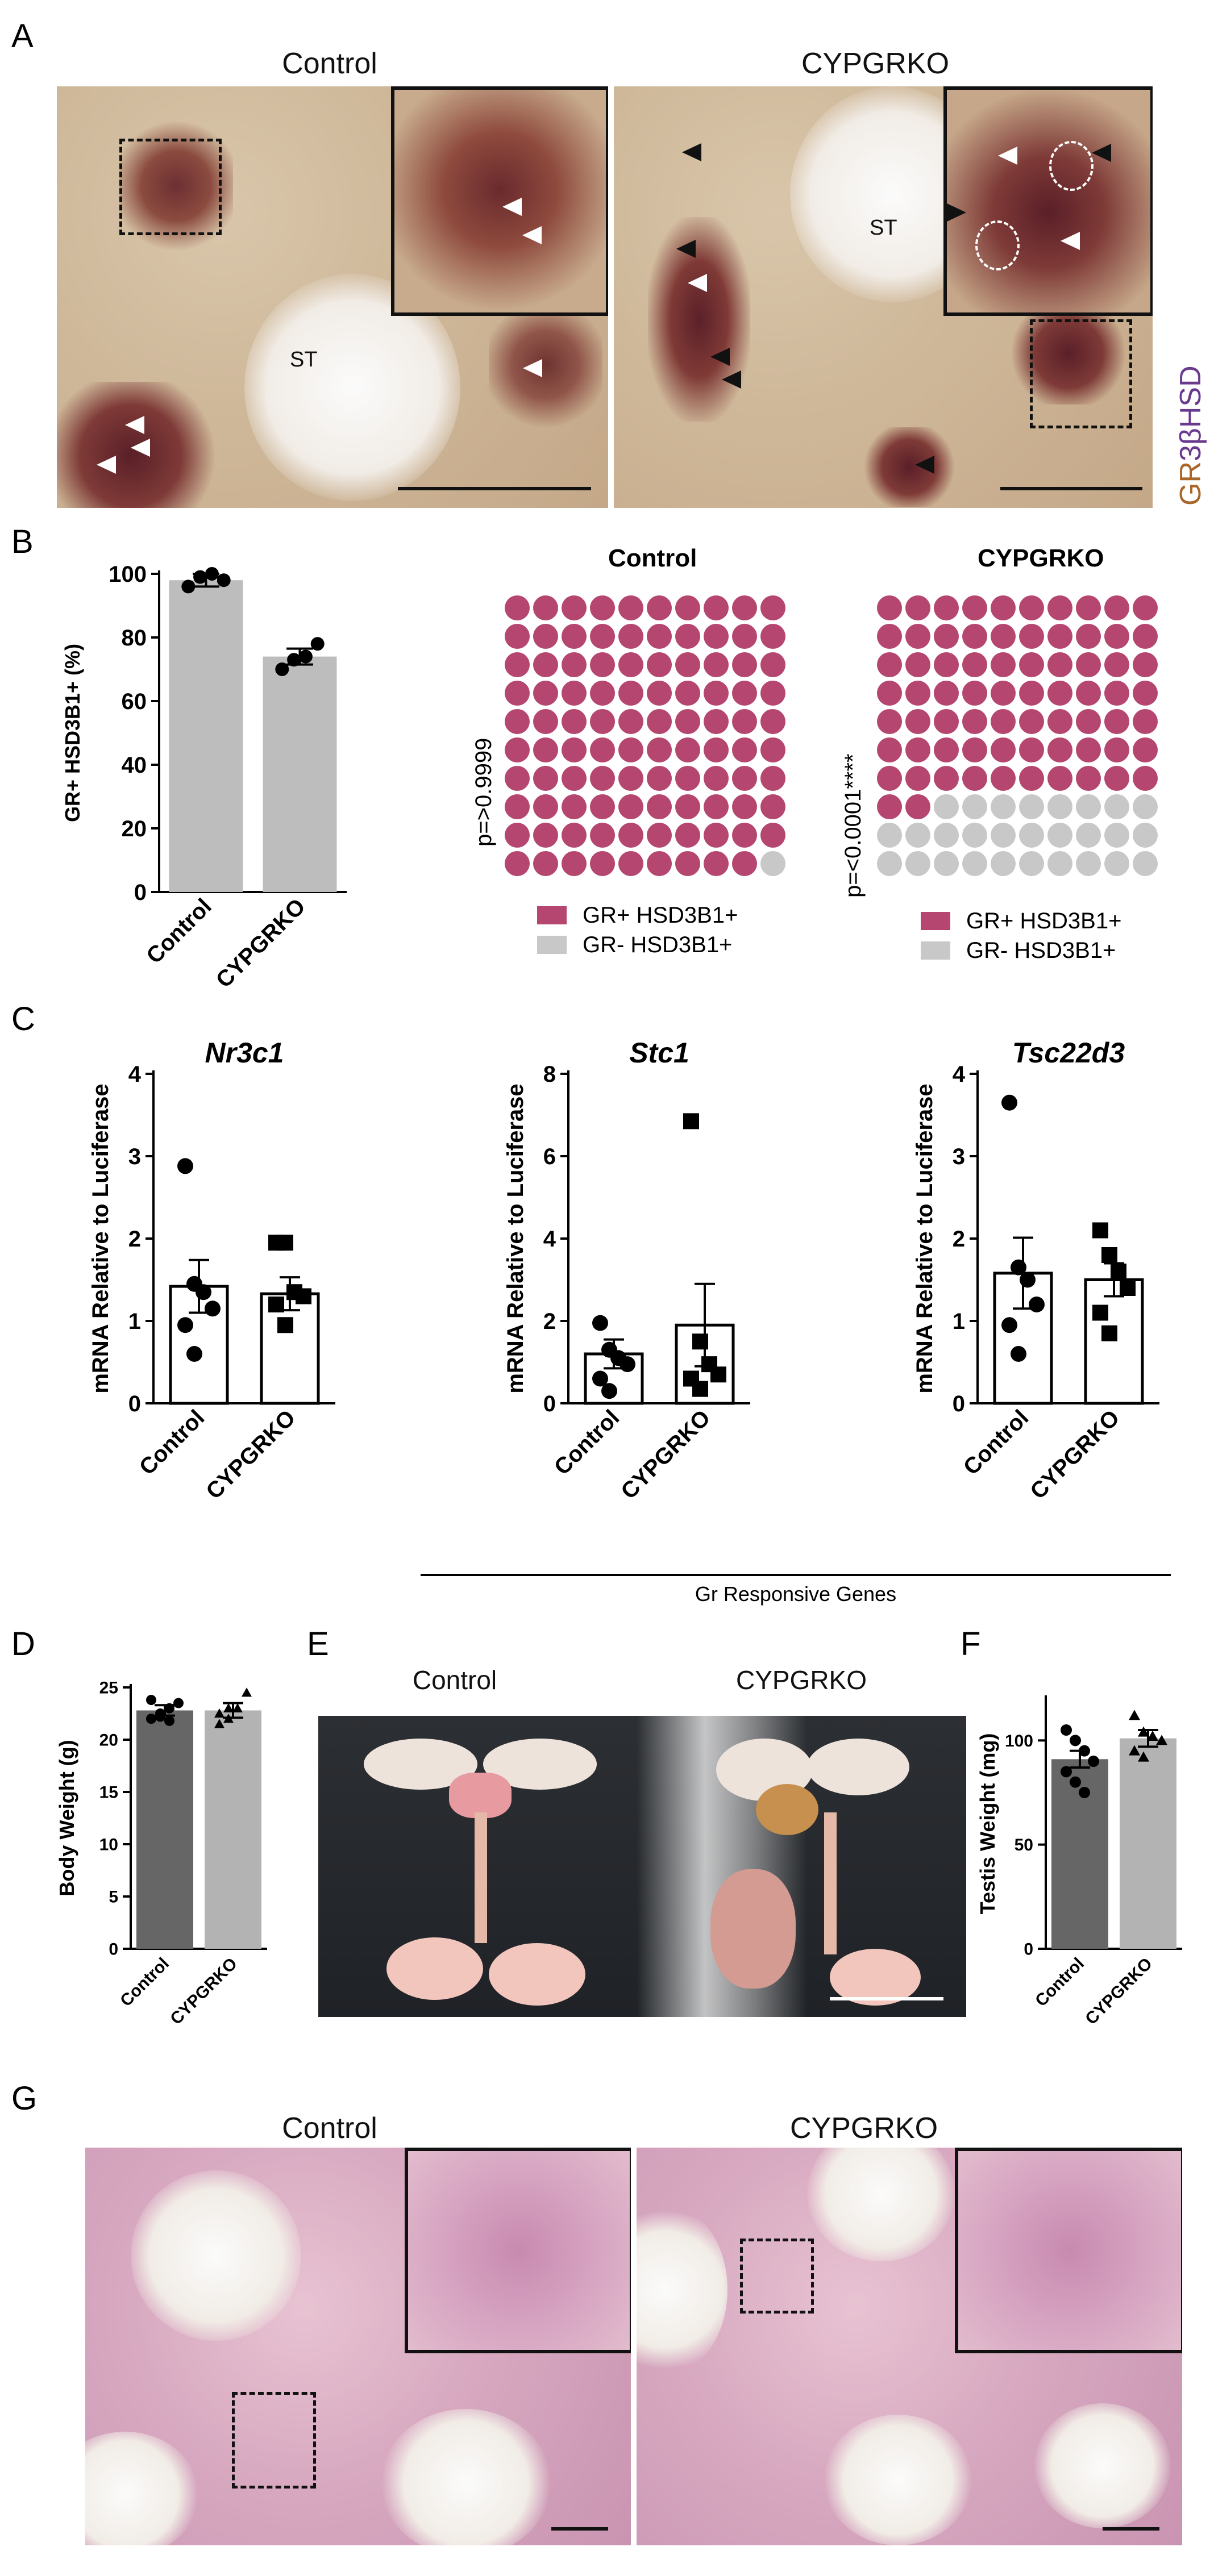  Describe the element at coordinates (959, 1156) in the screenshot. I see `y-tick-label: 3` at that location.